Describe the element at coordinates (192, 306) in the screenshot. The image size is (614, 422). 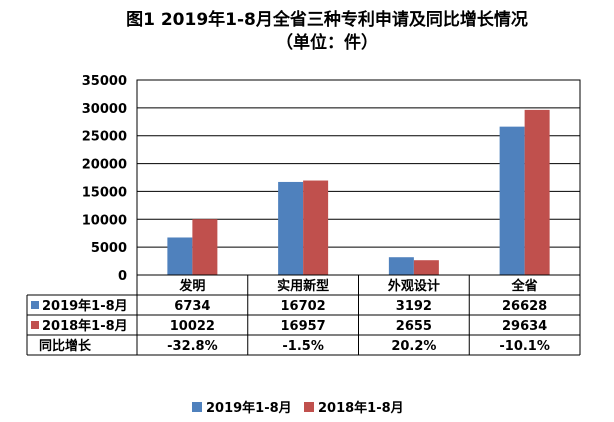
I see `table-cell: 6734` at that location.